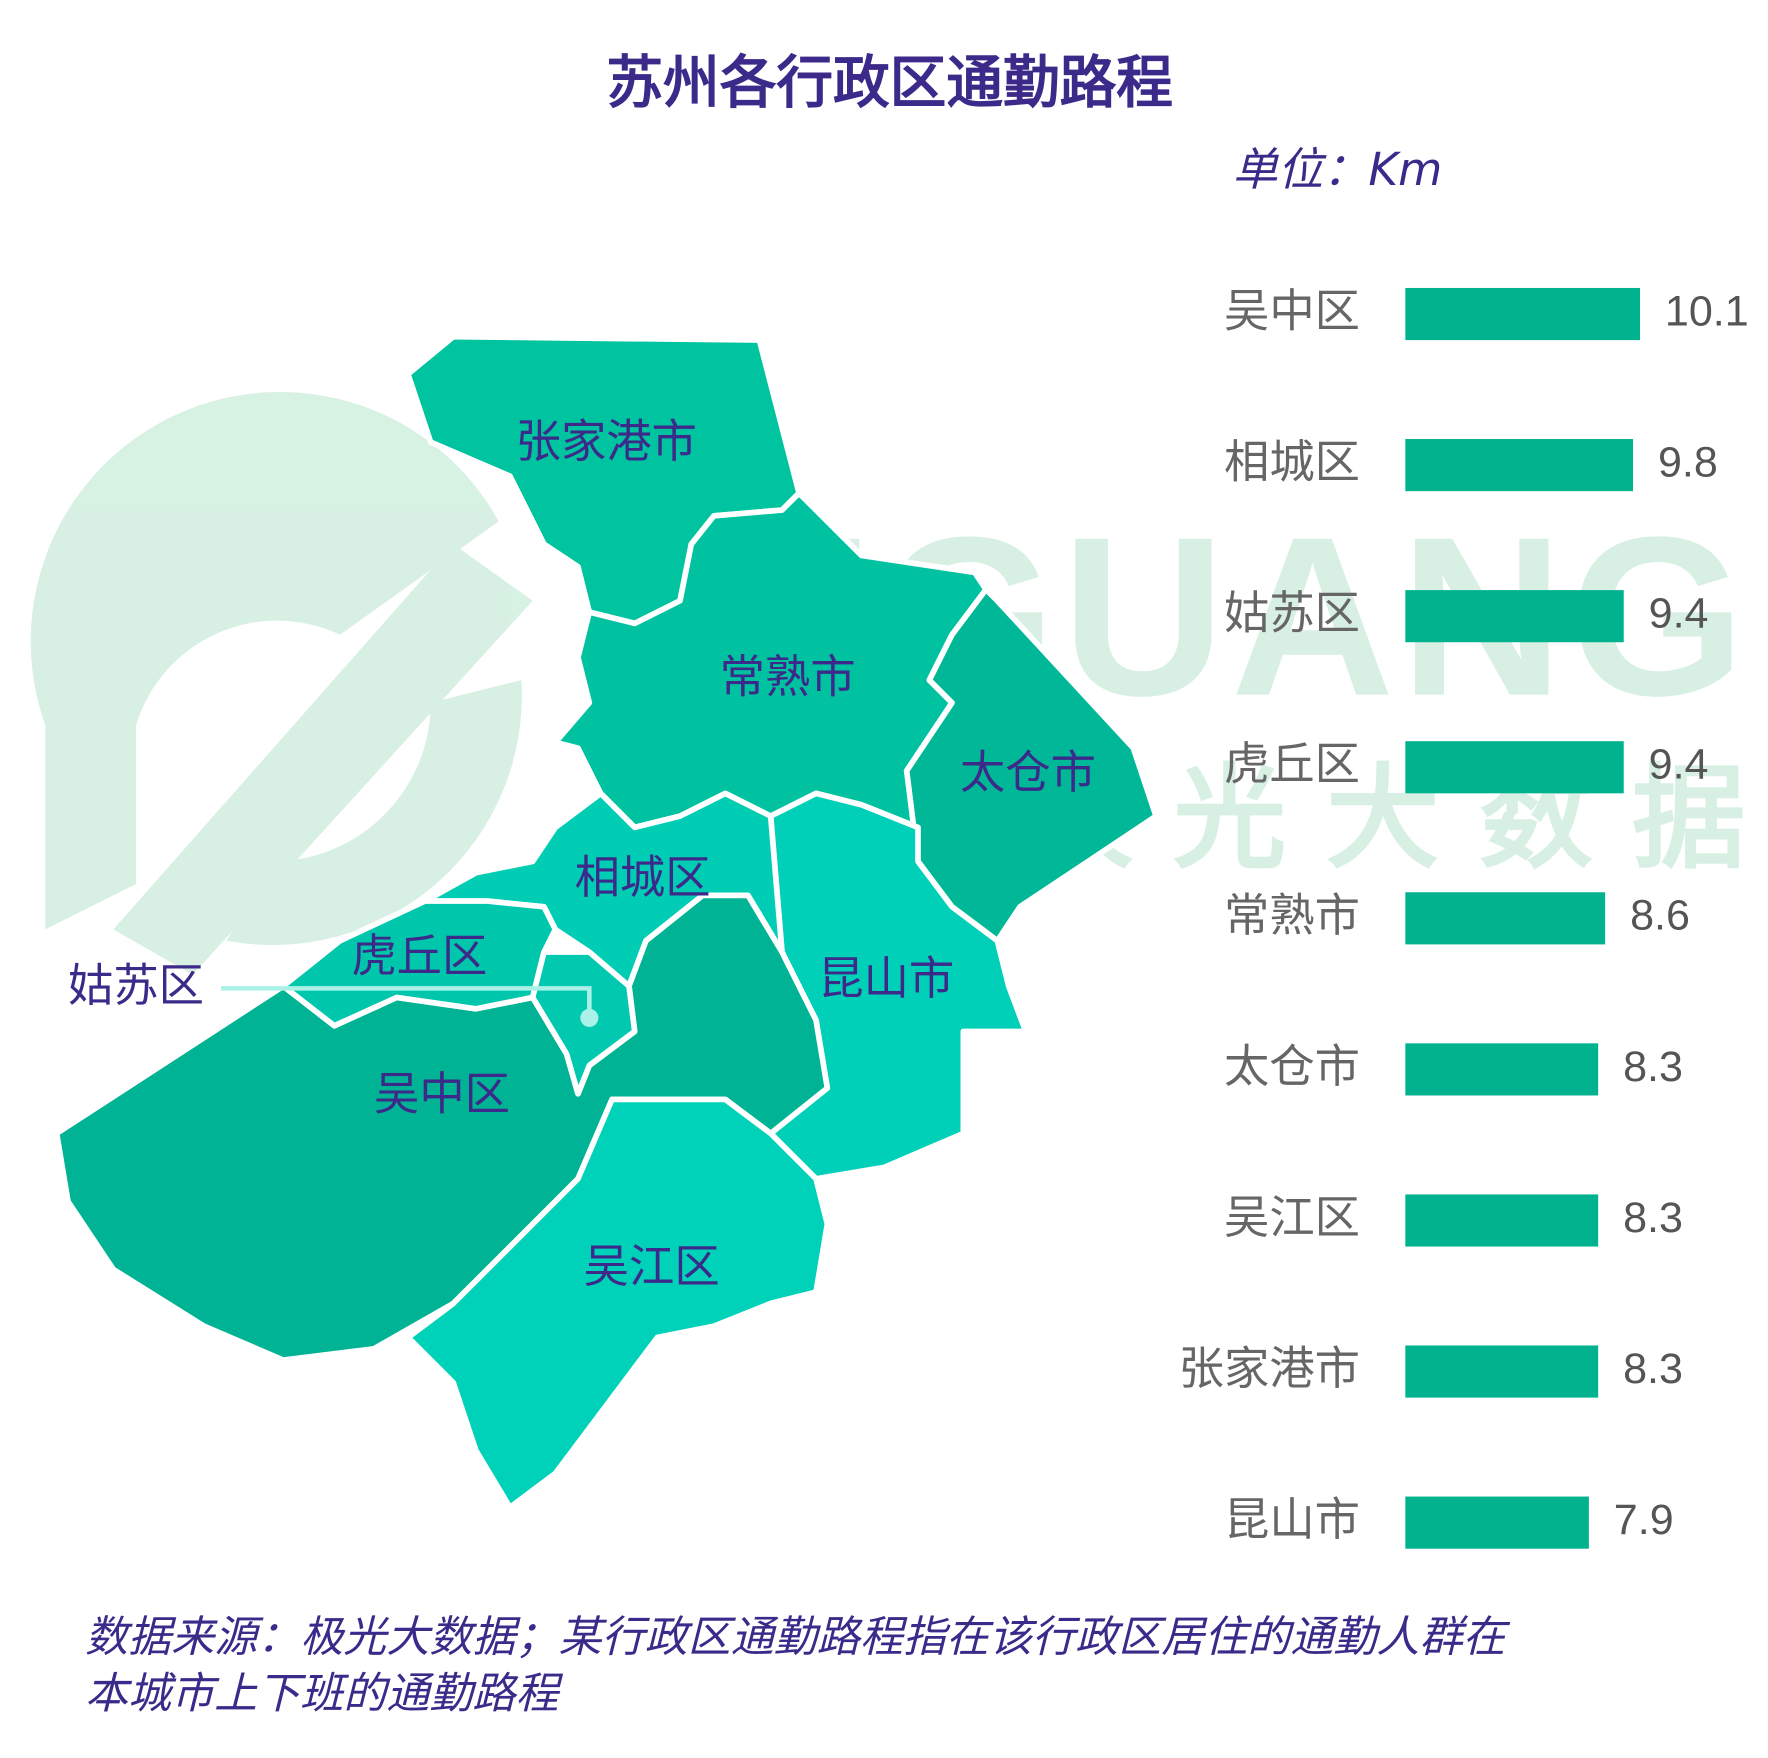  Describe the element at coordinates (1292, 1066) in the screenshot. I see `category-label: 太仓市` at that location.